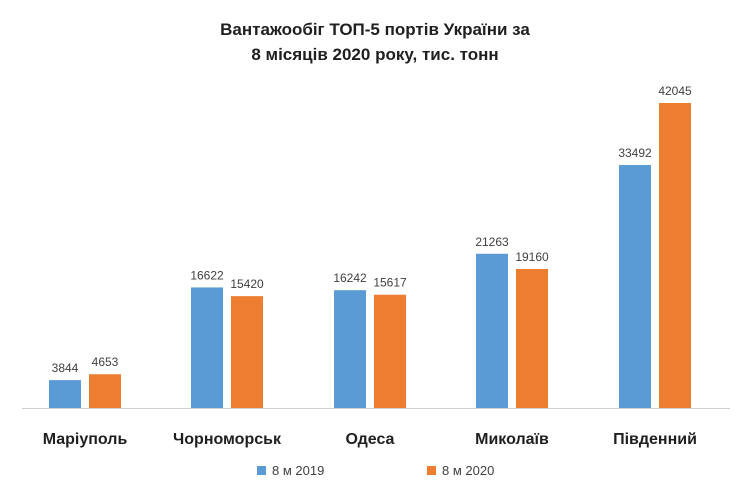 The image size is (750, 500). Describe the element at coordinates (247, 284) in the screenshot. I see `data-label: 15420` at that location.